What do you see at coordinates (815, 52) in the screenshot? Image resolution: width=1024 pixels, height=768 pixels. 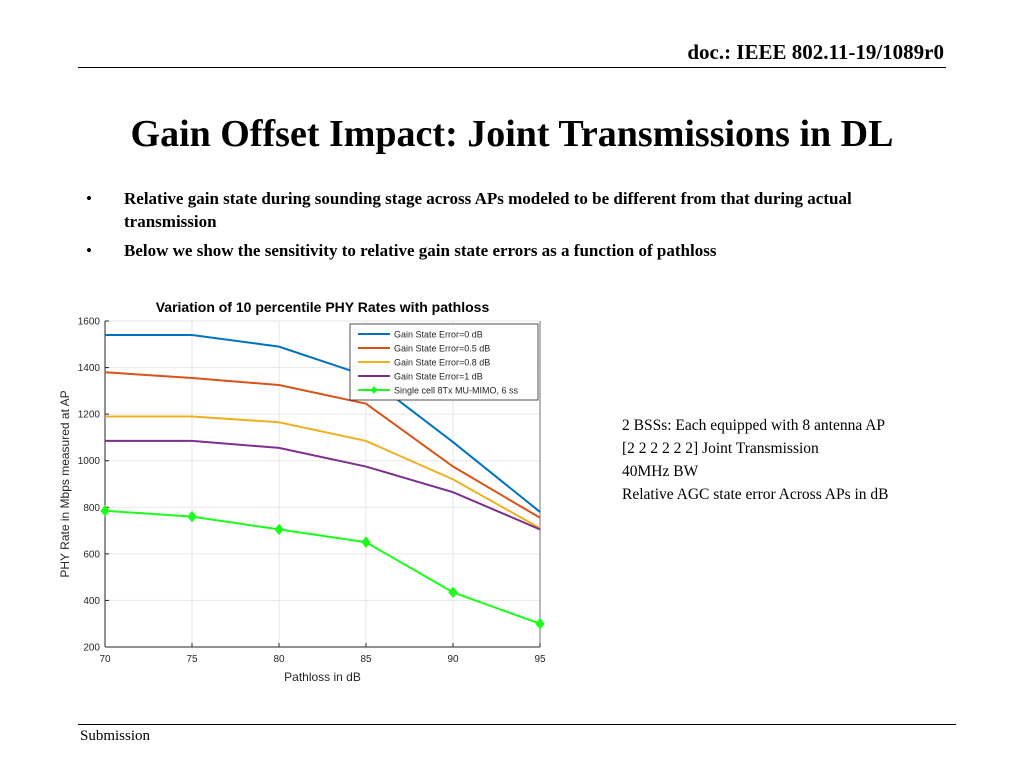 I see `doc-id: doc.: IEEE 802.11-19/1089r0` at bounding box center [815, 52].